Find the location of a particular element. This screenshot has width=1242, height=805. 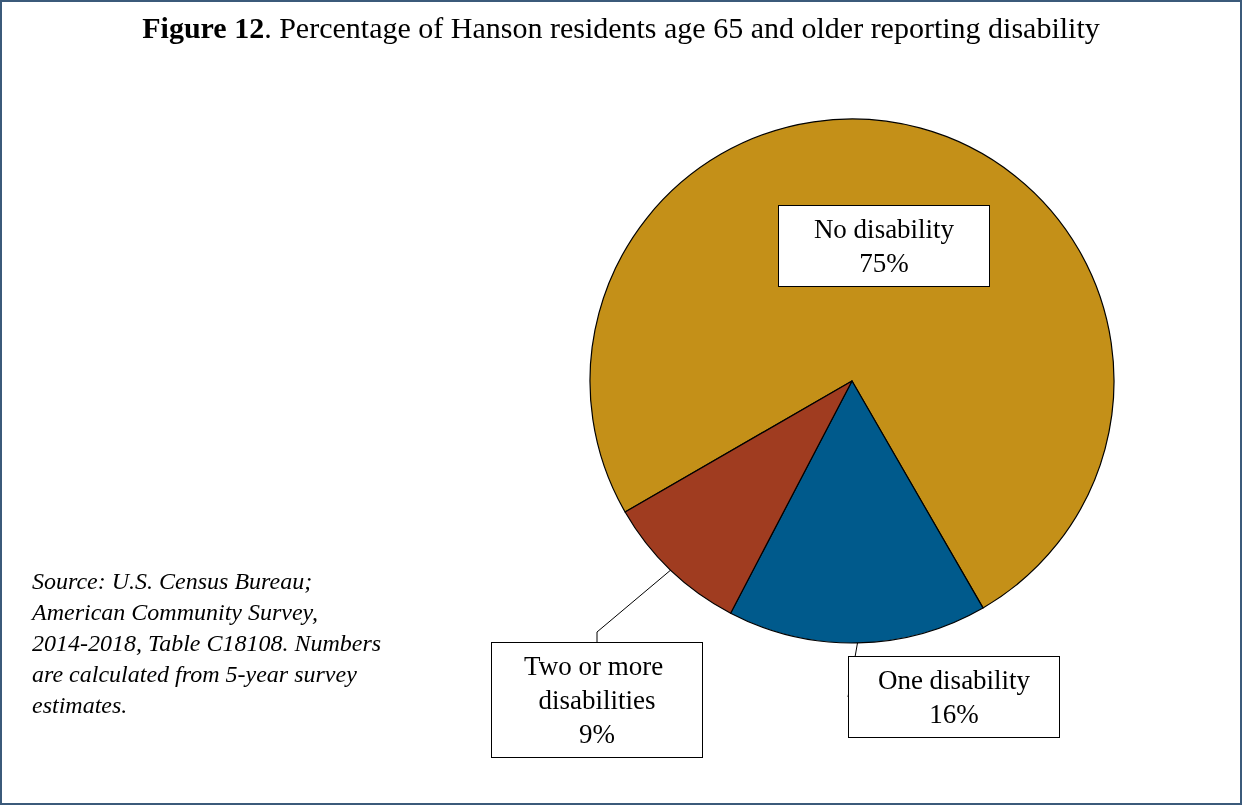

slice-label: One disability is located at coordinates (954, 680).